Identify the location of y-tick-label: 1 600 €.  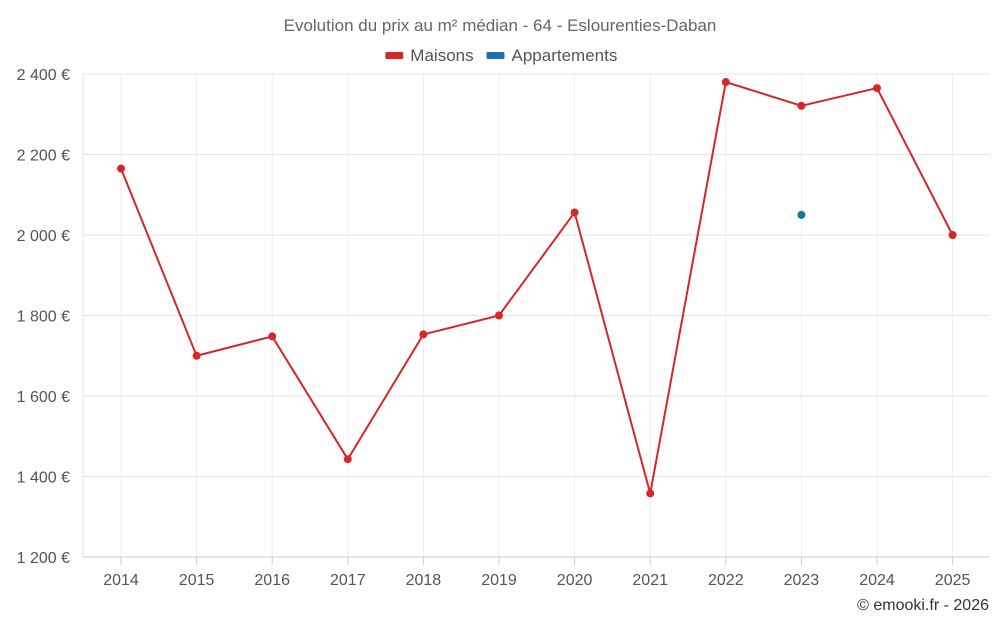
(43, 397).